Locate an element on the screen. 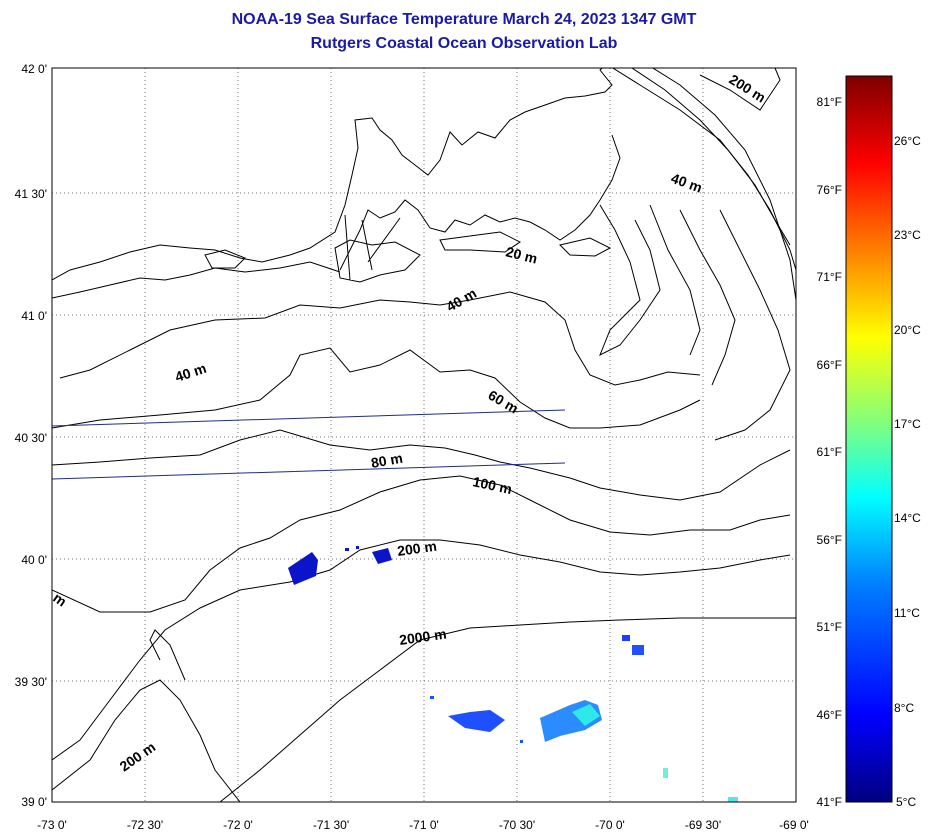 This screenshot has width=928, height=832. y-tick-label: 39 0' is located at coordinates (34, 802).